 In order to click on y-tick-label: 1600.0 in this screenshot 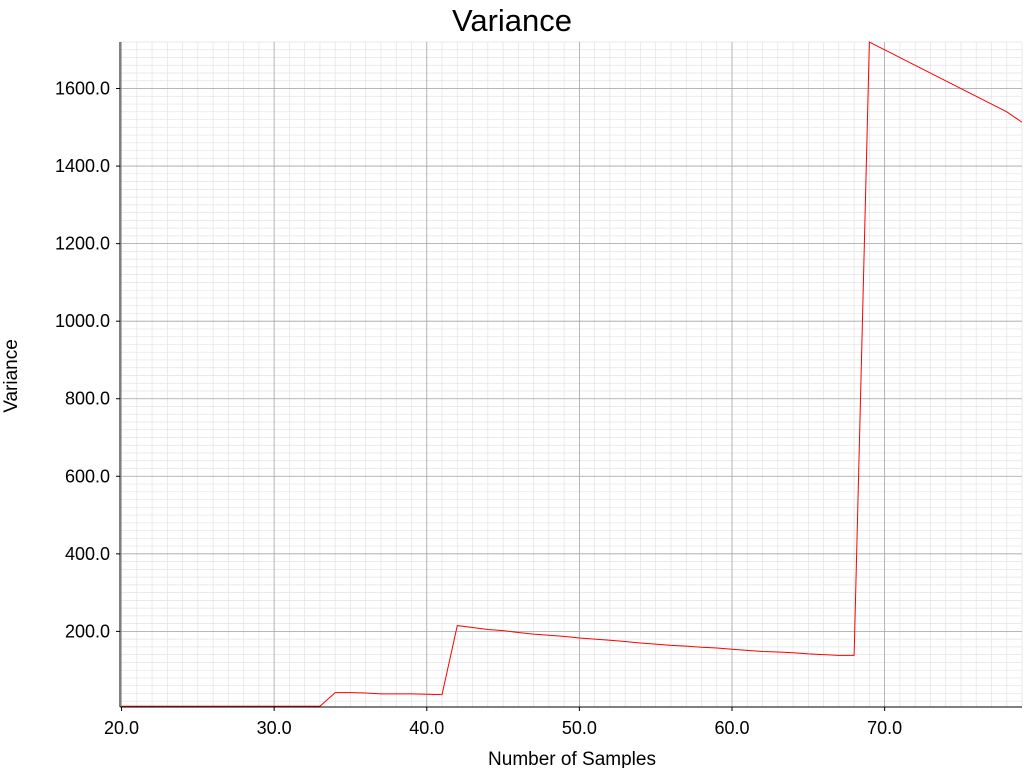, I will do `click(82, 89)`.